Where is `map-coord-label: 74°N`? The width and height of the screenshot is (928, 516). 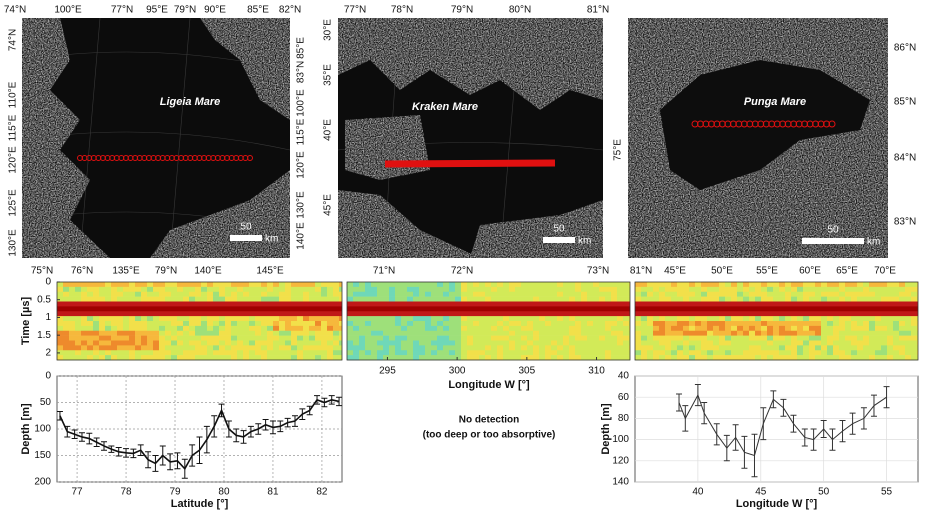
map-coord-label: 74°N is located at coordinates (13, 40).